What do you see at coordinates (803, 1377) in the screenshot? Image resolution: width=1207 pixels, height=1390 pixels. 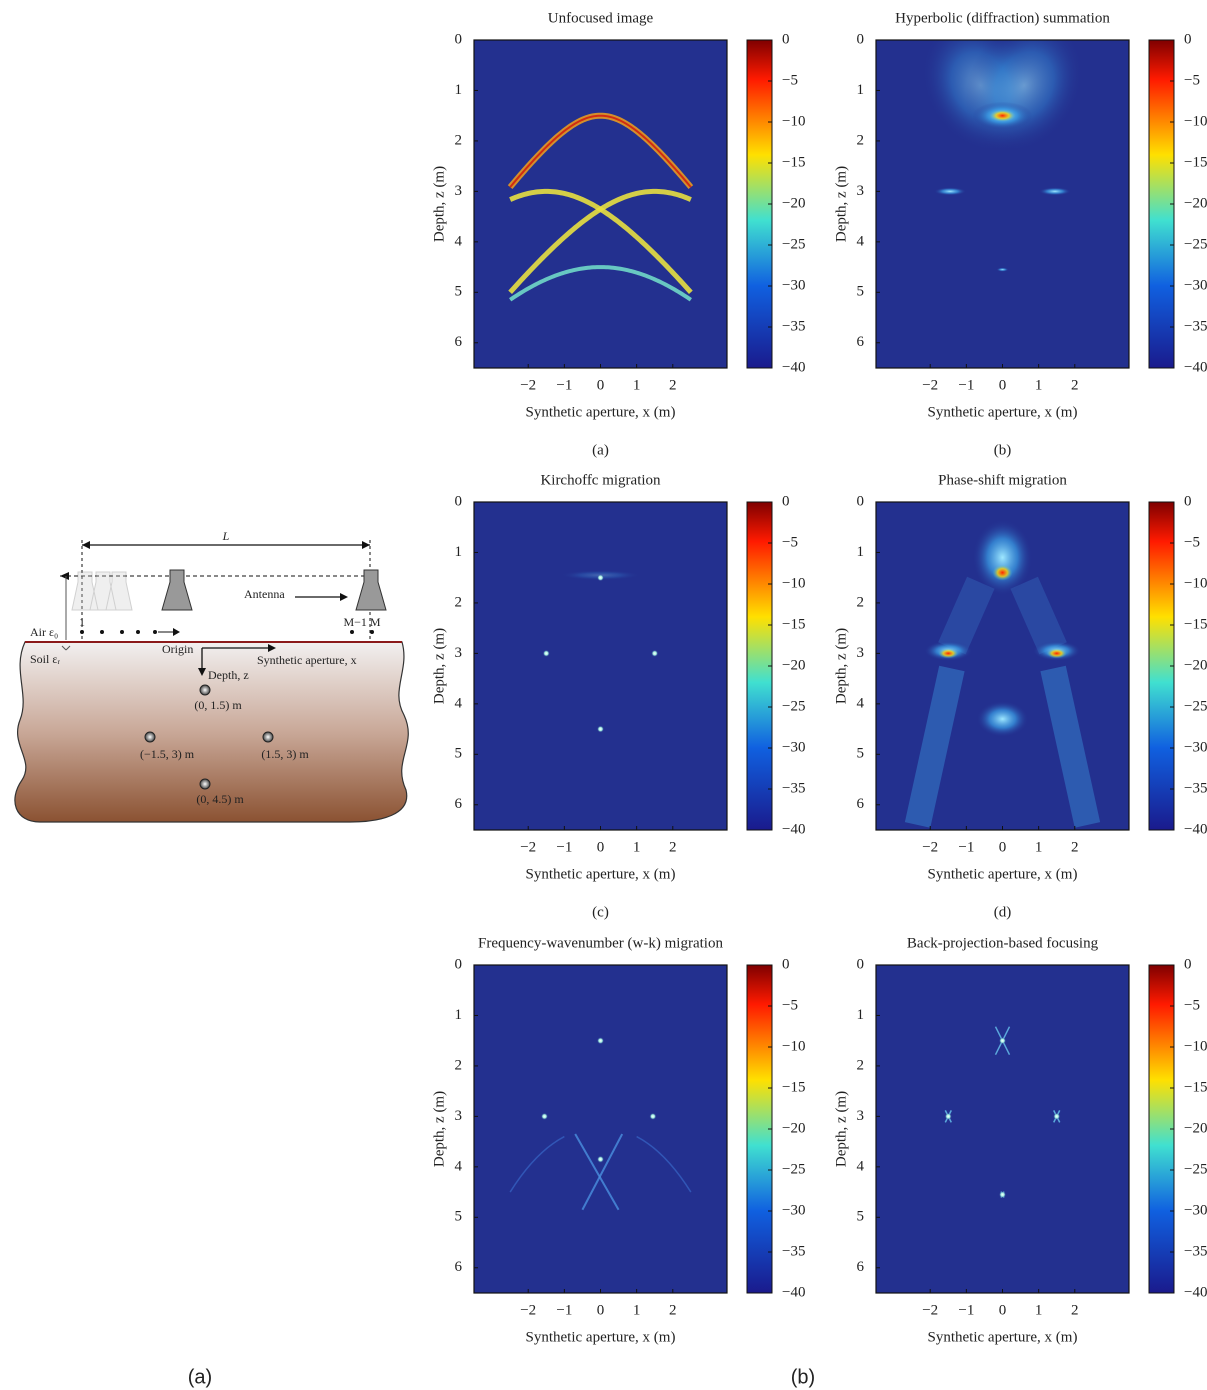 I see `figure-label: (b)` at bounding box center [803, 1377].